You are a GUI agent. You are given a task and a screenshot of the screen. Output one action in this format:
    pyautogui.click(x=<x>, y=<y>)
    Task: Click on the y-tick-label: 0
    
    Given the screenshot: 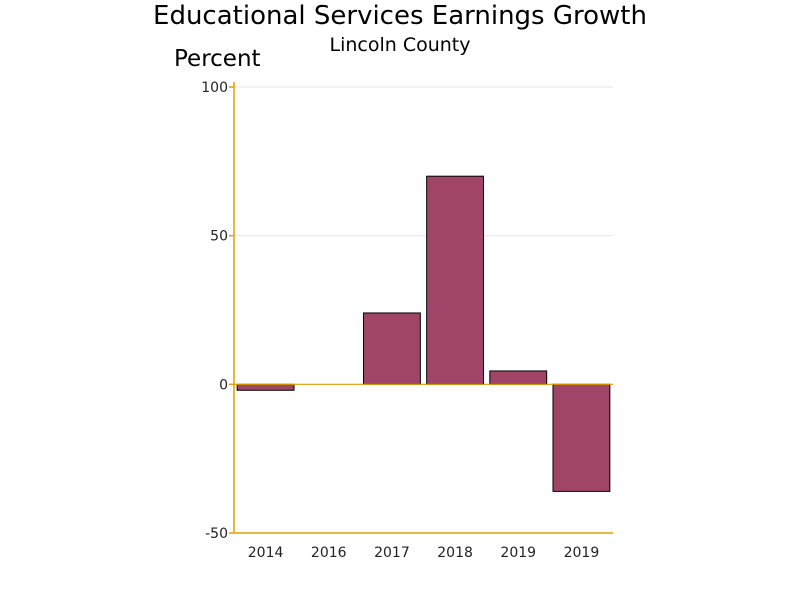 What is the action you would take?
    pyautogui.click(x=223, y=385)
    